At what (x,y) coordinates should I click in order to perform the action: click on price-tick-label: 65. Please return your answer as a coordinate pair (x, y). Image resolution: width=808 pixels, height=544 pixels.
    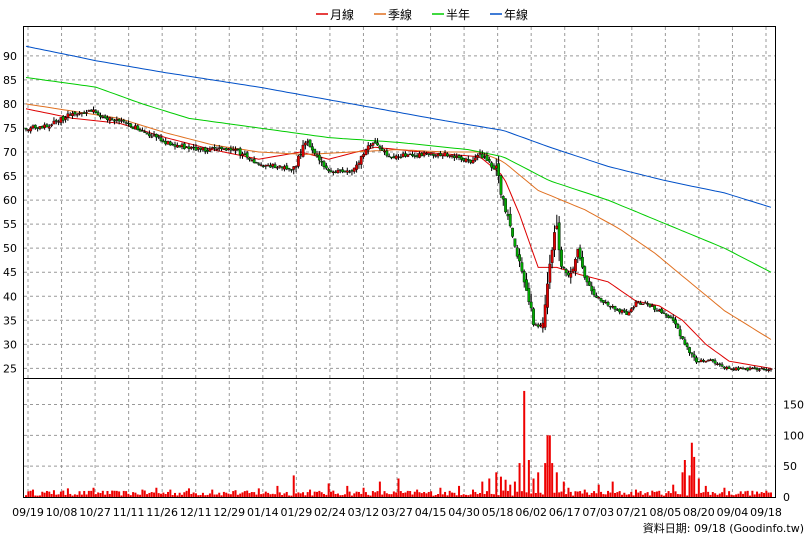
    Looking at the image, I should click on (10, 176).